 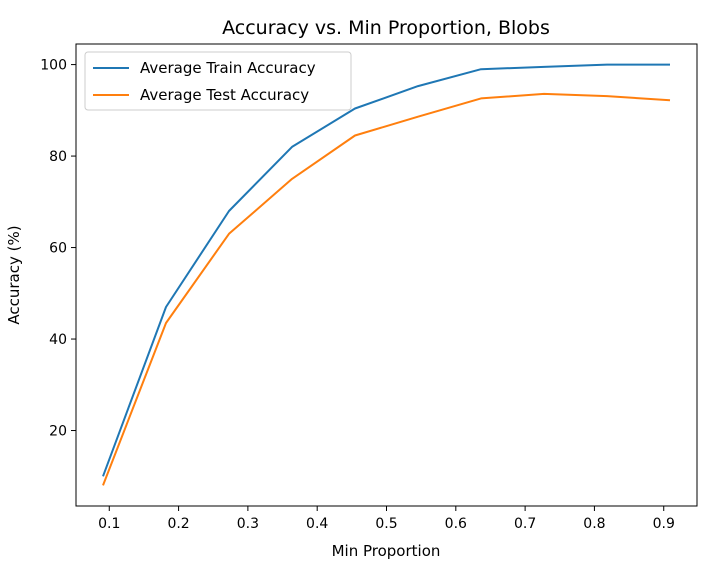 I want to click on x-tick-label: 0.2, so click(x=178, y=524).